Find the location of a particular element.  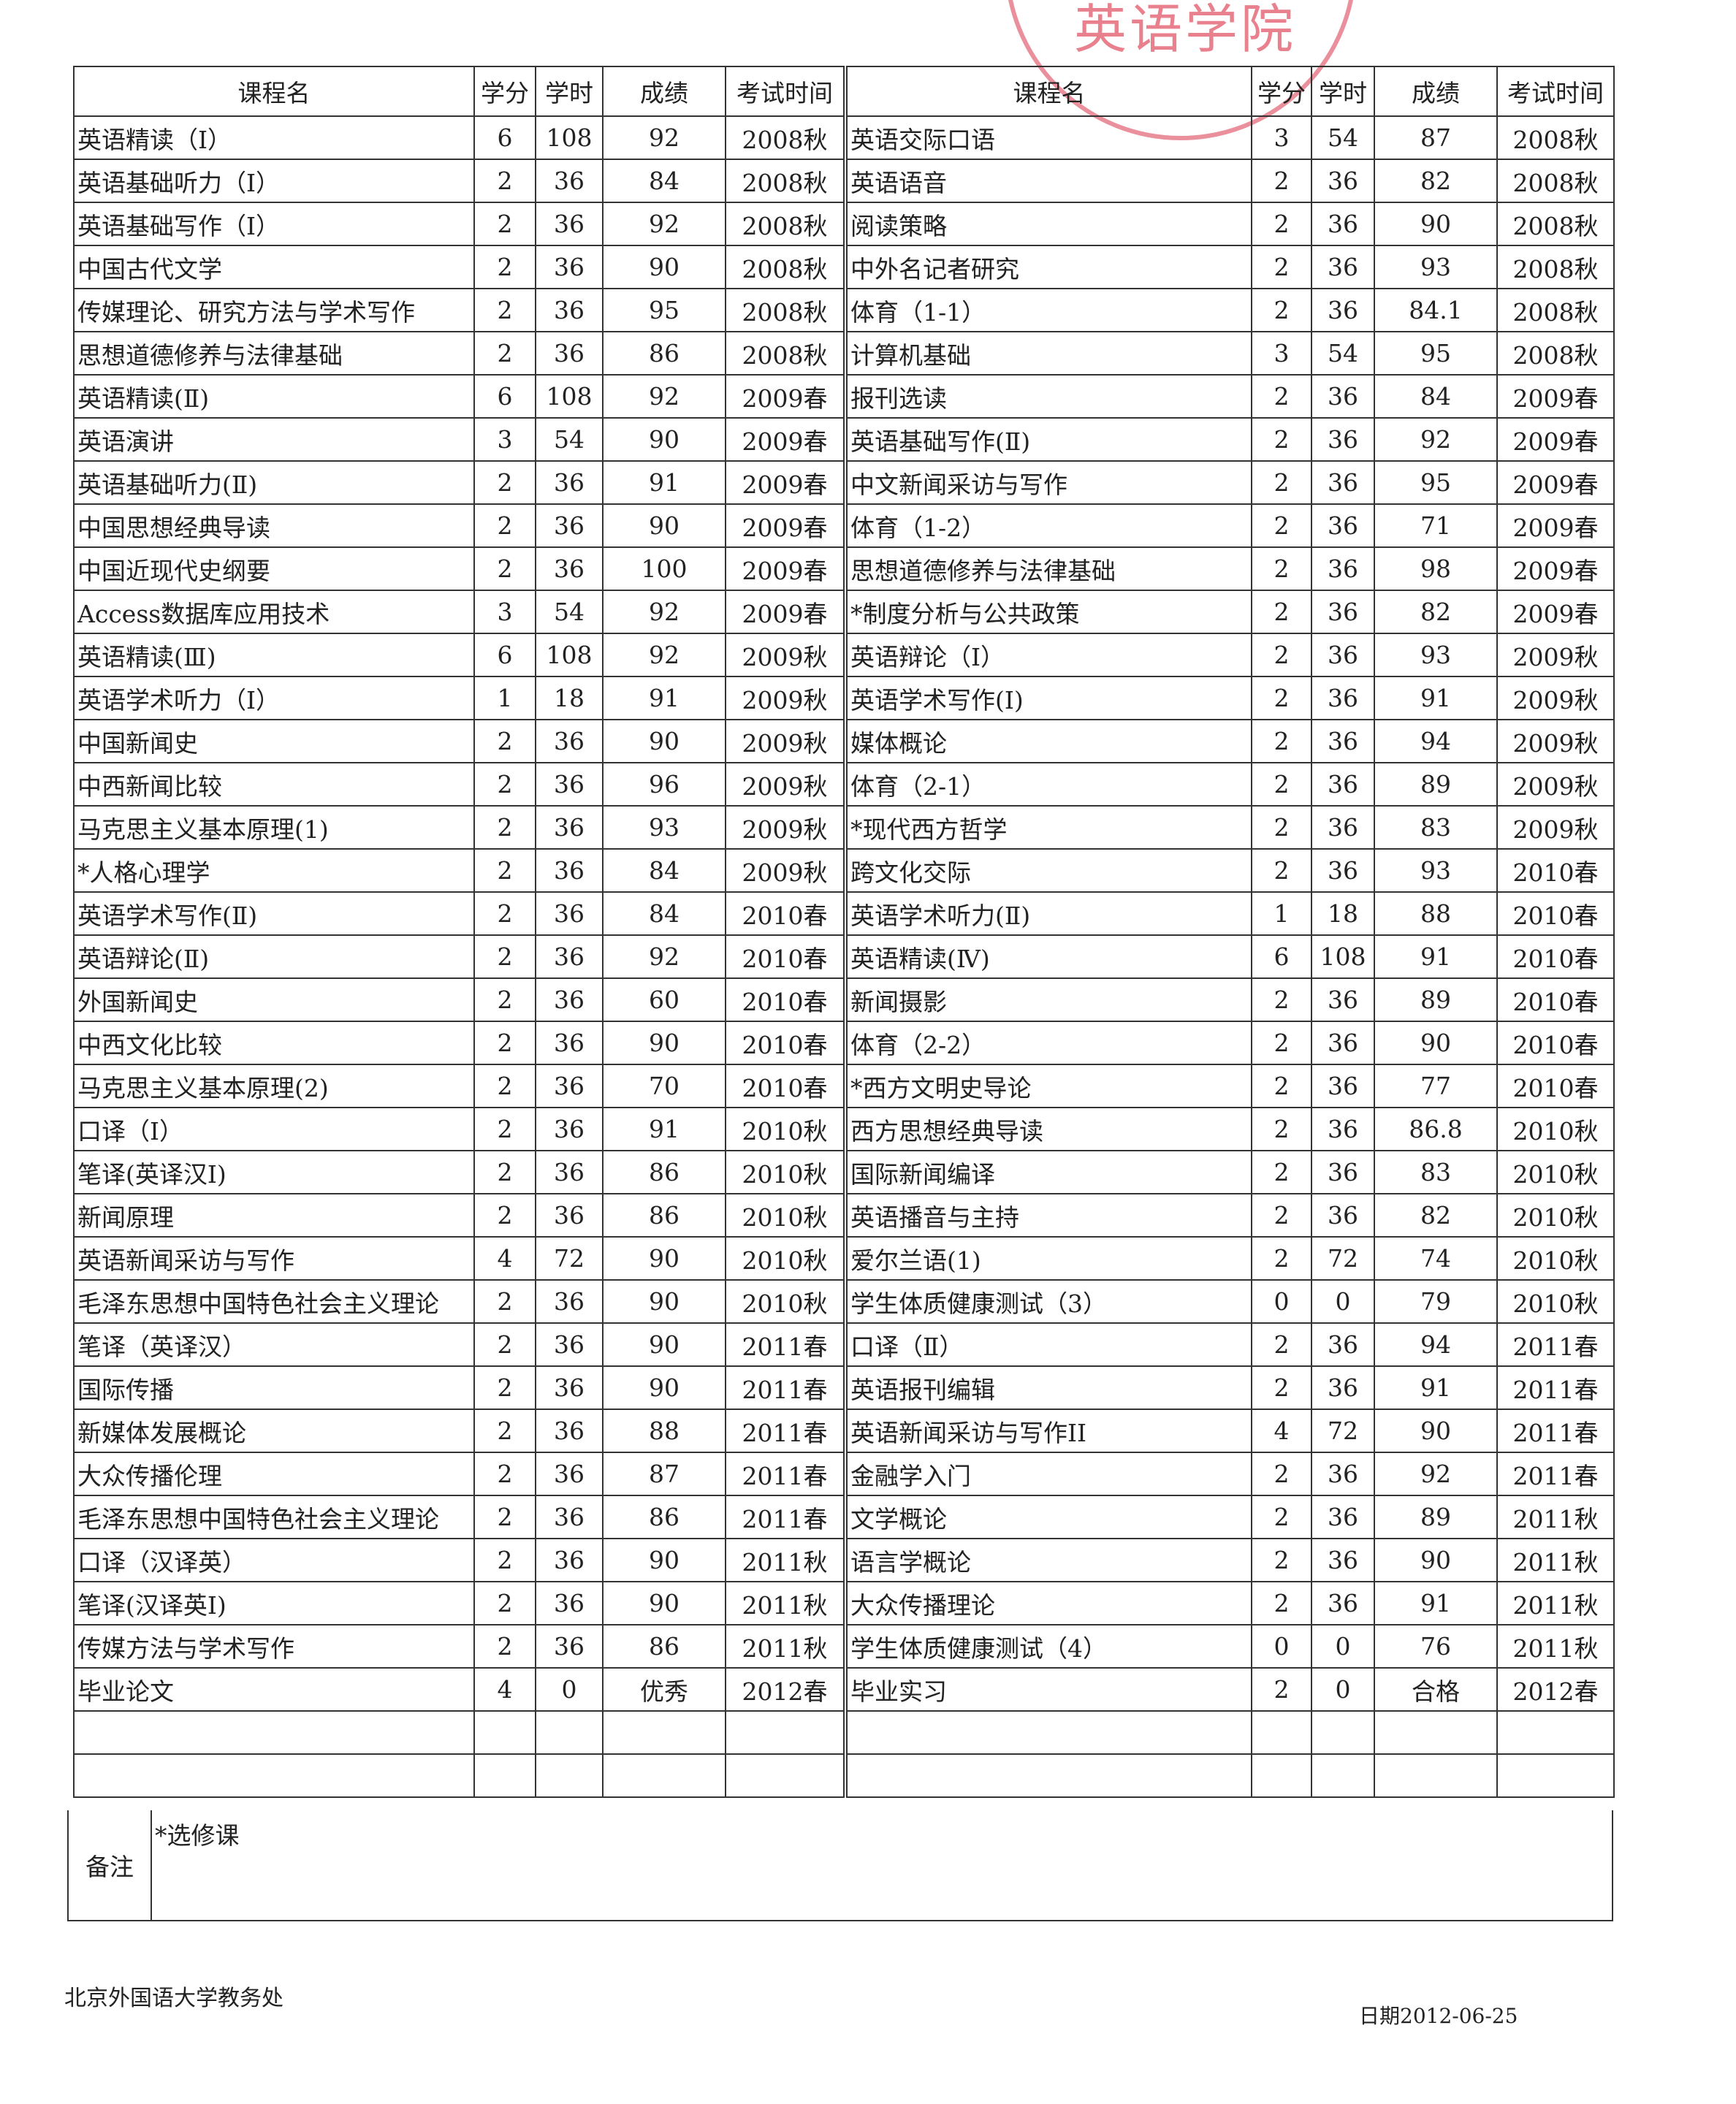

credits-cell: 4 is located at coordinates (1281, 1431).